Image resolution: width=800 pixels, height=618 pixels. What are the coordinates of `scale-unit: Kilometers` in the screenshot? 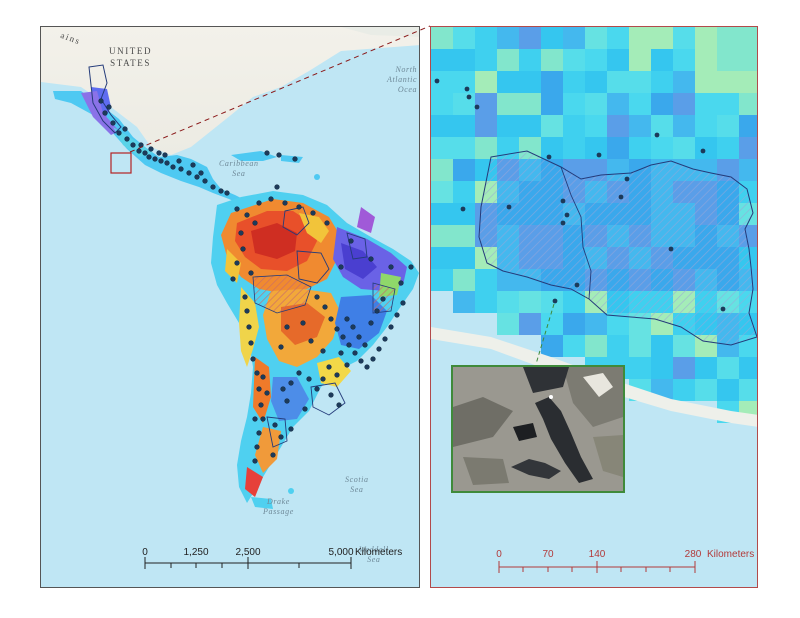 It's located at (379, 552).